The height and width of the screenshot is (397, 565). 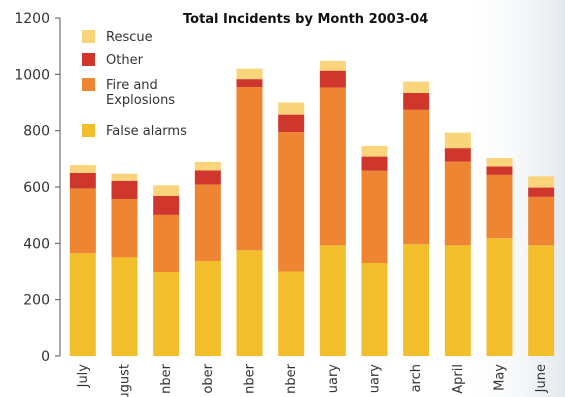 What do you see at coordinates (291, 123) in the screenshot?
I see `bar-segment-other-december` at bounding box center [291, 123].